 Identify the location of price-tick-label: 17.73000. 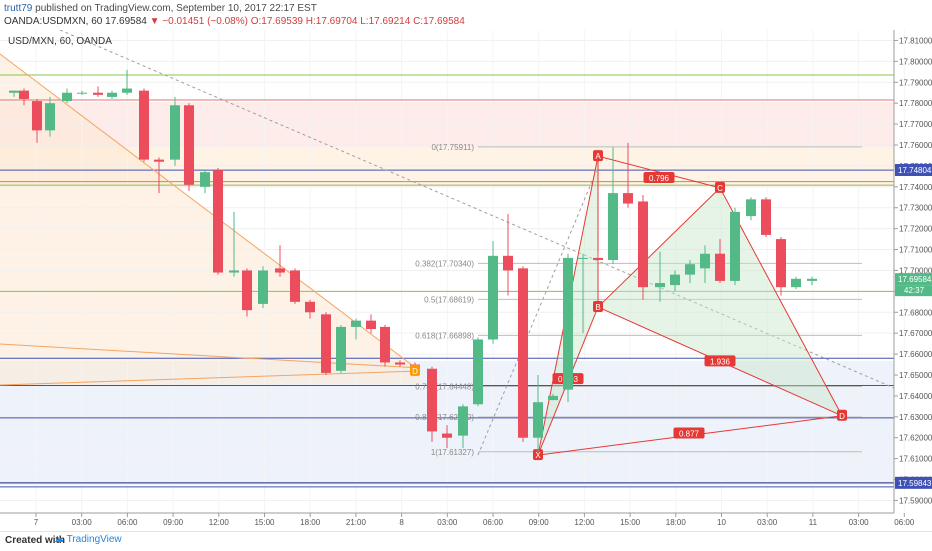
(915, 208).